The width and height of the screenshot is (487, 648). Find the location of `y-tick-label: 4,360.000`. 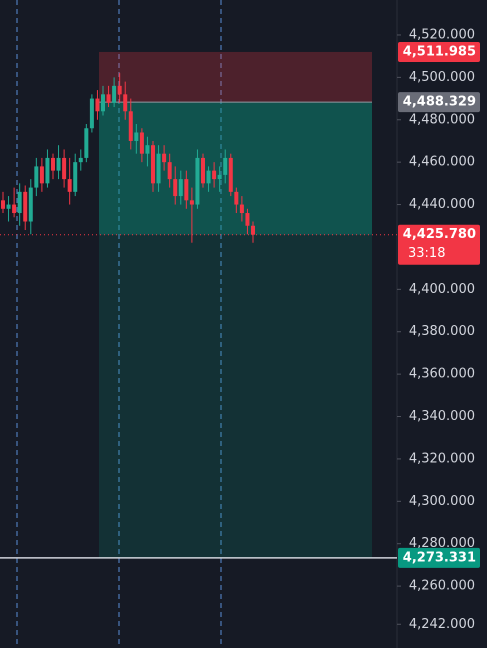

y-tick-label: 4,360.000 is located at coordinates (442, 374).